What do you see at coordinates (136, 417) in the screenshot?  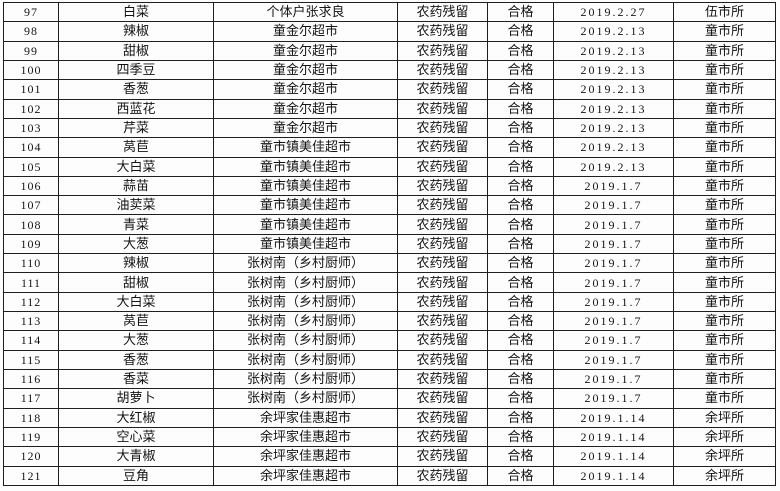 I see `cell-product: 大红椒` at bounding box center [136, 417].